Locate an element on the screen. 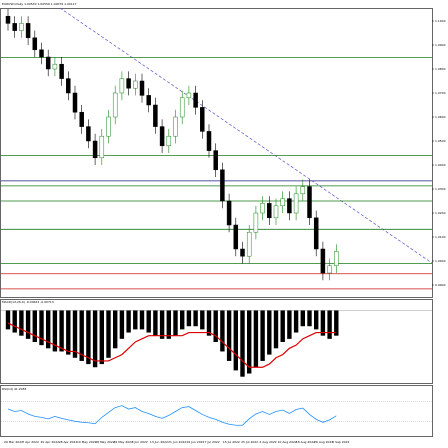  x-tick-label: 10 Aug 2022 is located at coordinates (287, 442).